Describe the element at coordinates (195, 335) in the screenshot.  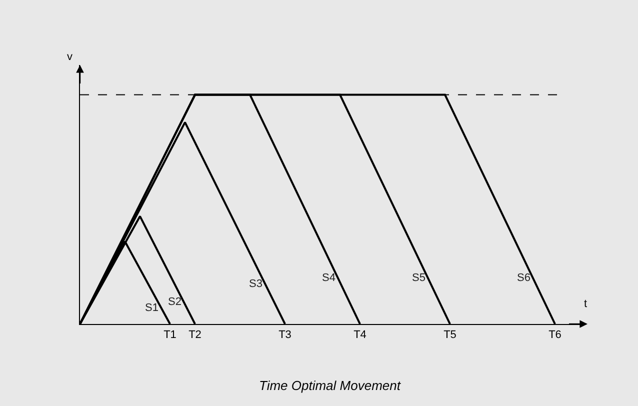
I see `x-tick-label: T2` at that location.